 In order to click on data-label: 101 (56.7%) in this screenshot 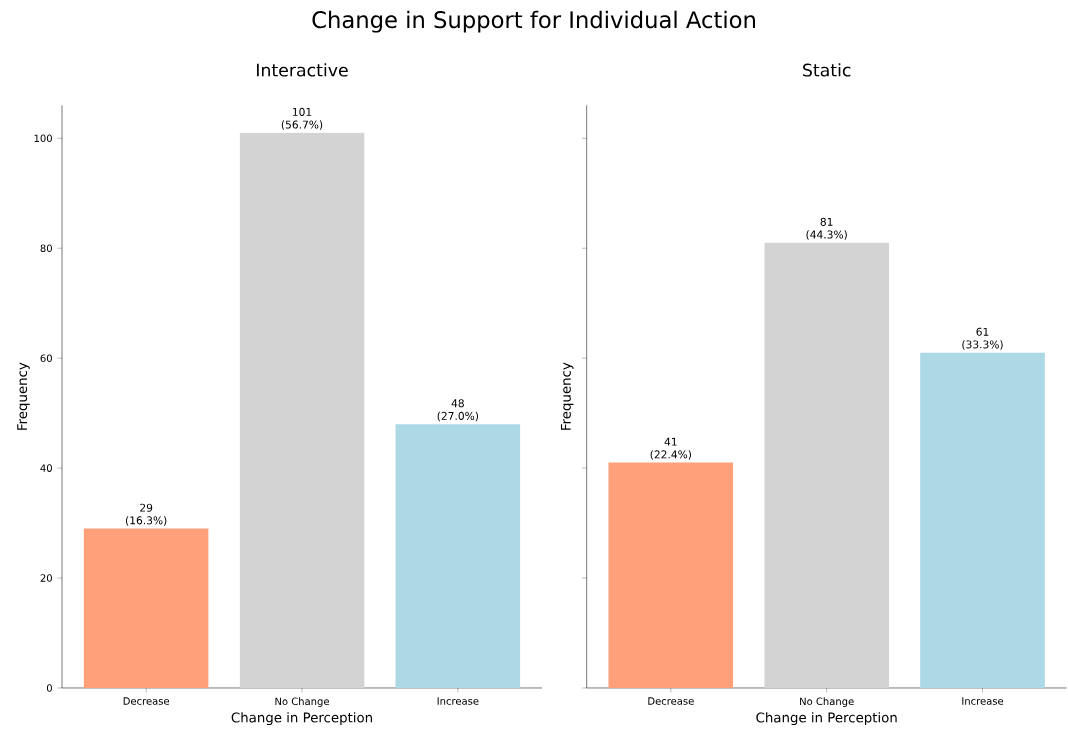, I will do `click(302, 118)`.